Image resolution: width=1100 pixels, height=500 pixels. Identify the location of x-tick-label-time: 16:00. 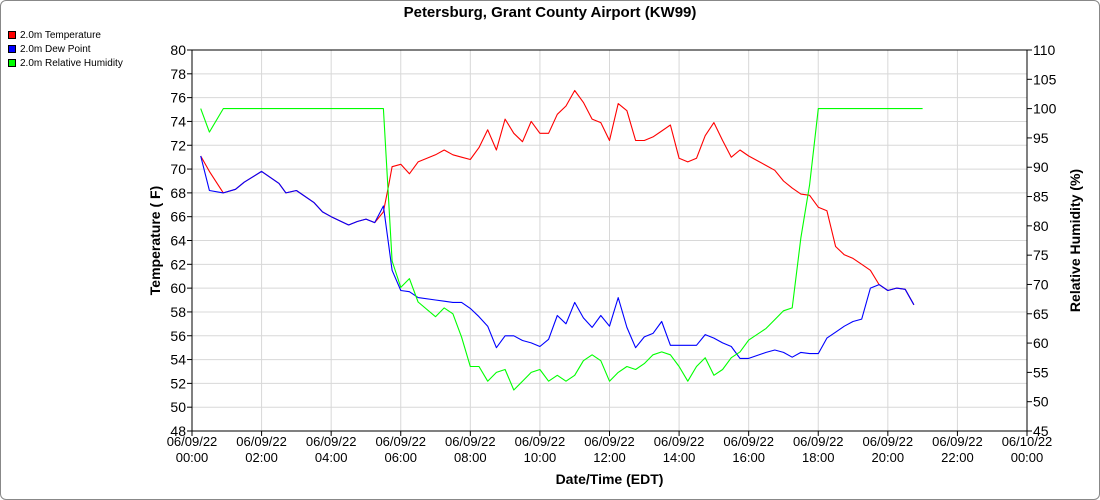
(748, 457).